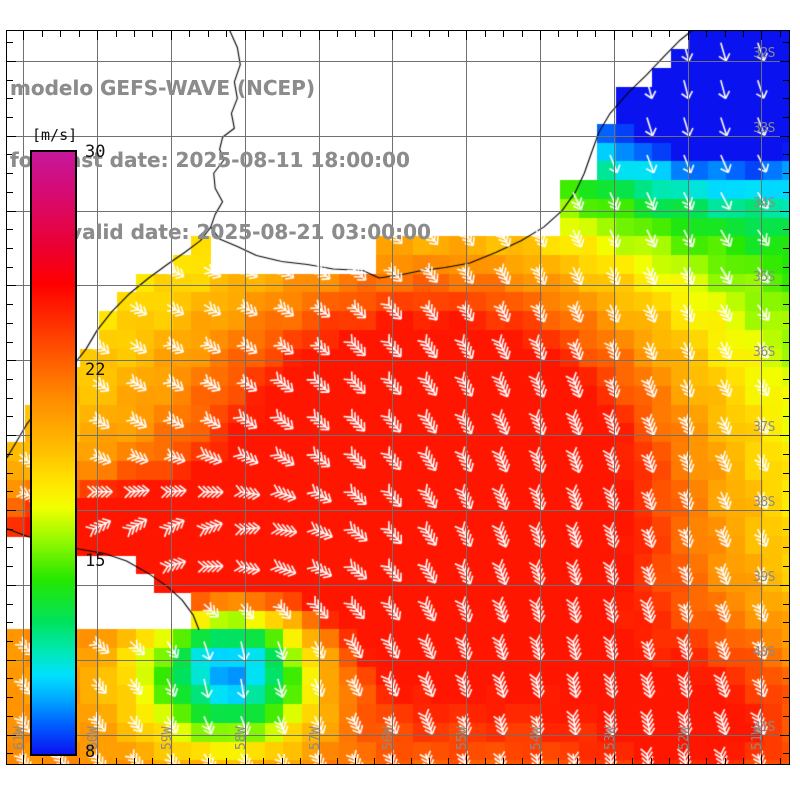 The width and height of the screenshot is (800, 800). Describe the element at coordinates (55, 135) in the screenshot. I see `colorbar-units: [m/s]` at that location.